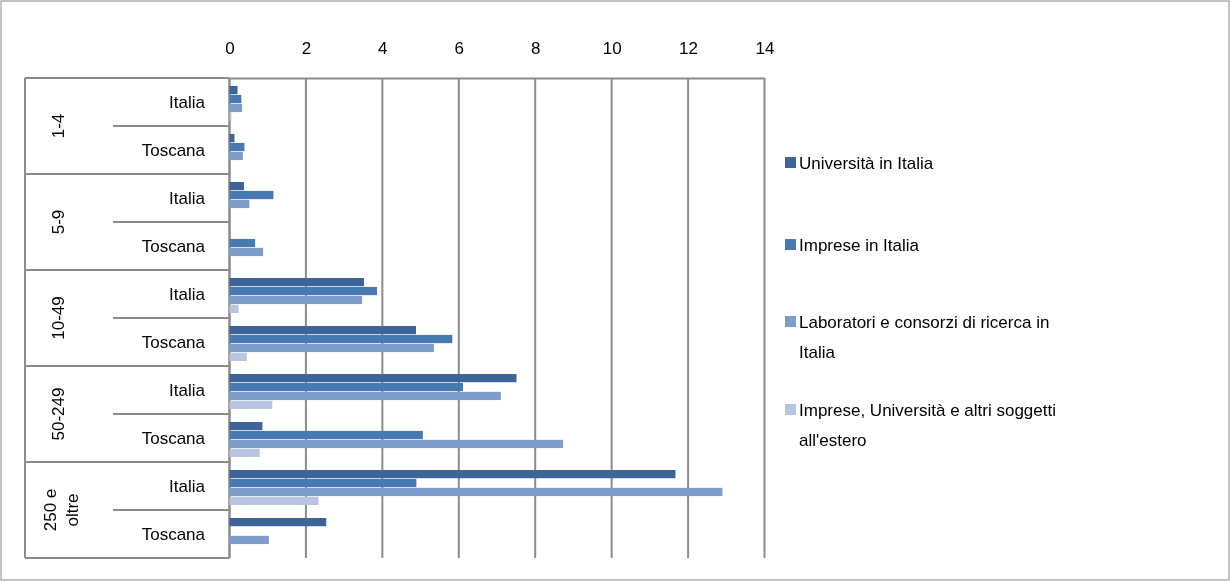  What do you see at coordinates (924, 337) in the screenshot?
I see `legend-label: Laboratori e consorzi di ricerca in Italia` at bounding box center [924, 337].